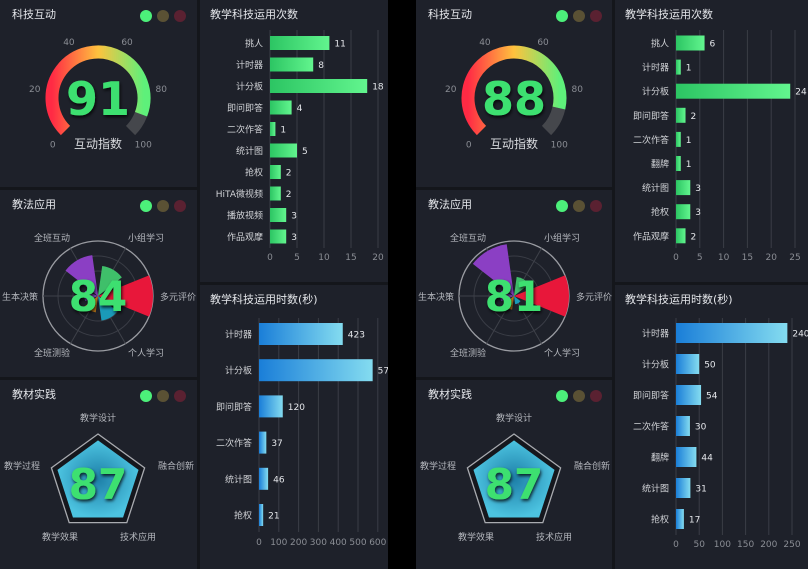  I want to click on gauge-track, so click(553, 121).